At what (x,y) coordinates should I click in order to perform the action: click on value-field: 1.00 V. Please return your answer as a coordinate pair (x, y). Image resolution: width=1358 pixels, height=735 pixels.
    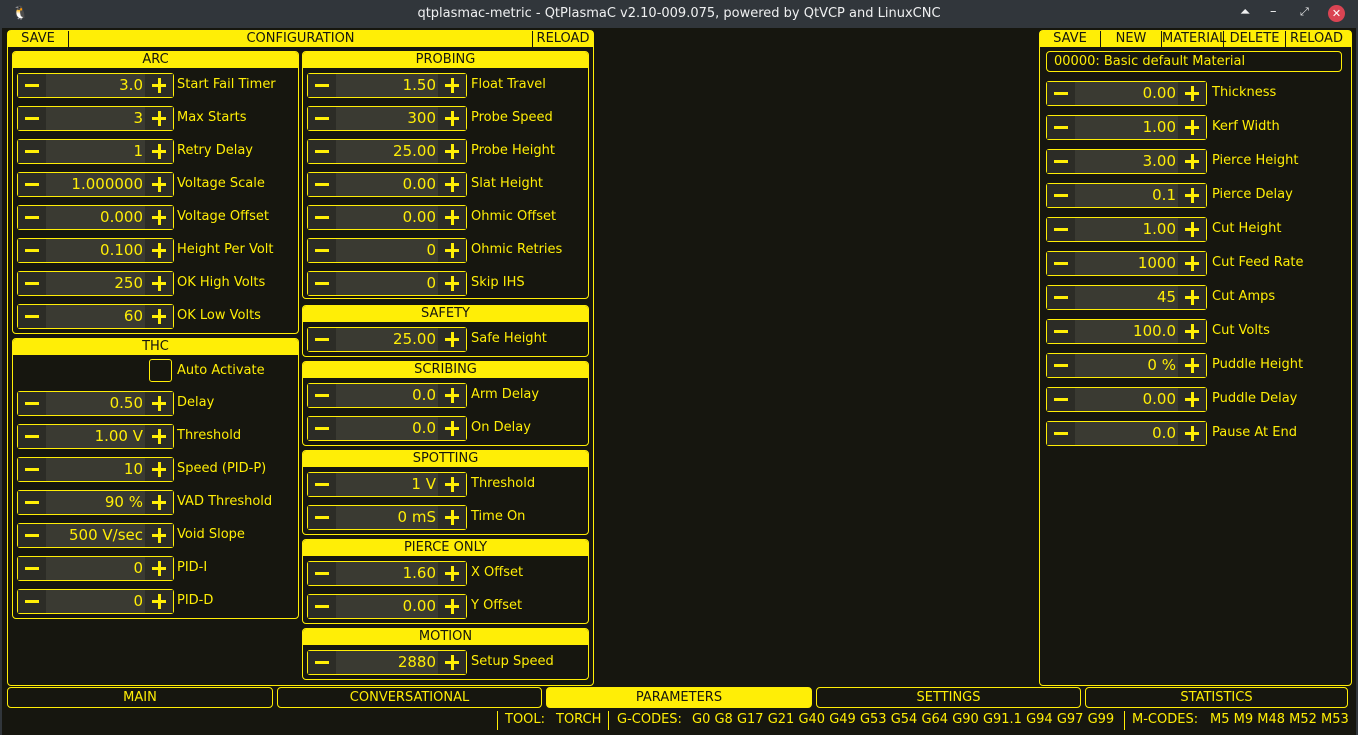
    Looking at the image, I should click on (118, 436).